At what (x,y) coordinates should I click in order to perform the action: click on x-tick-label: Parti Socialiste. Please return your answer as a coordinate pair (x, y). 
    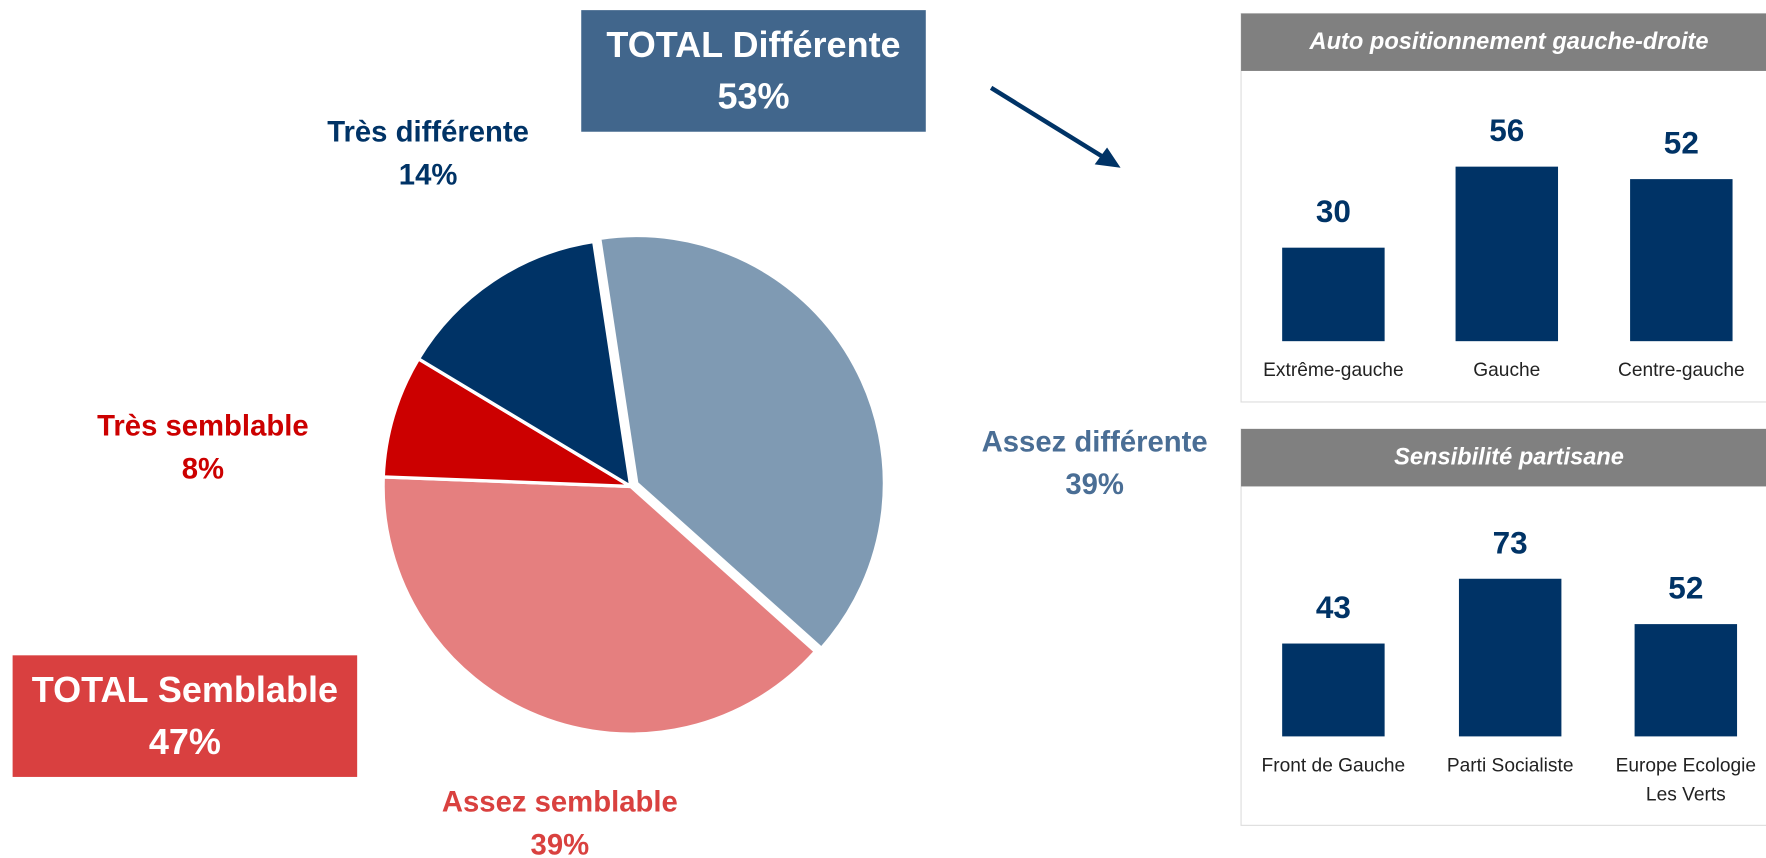
    Looking at the image, I should click on (1510, 765).